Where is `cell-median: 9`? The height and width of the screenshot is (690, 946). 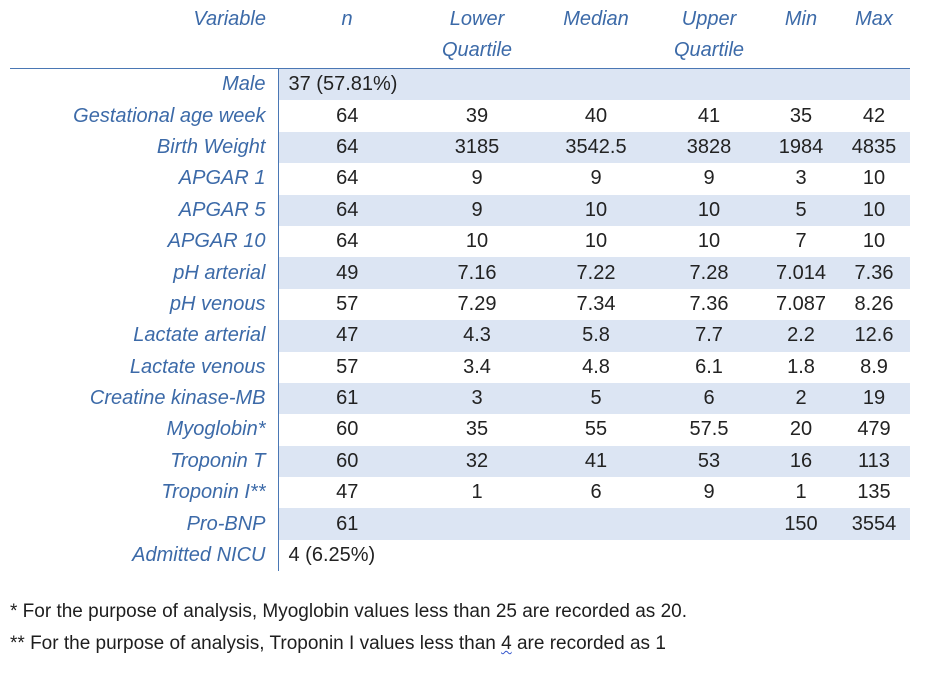
cell-median: 9 is located at coordinates (596, 178).